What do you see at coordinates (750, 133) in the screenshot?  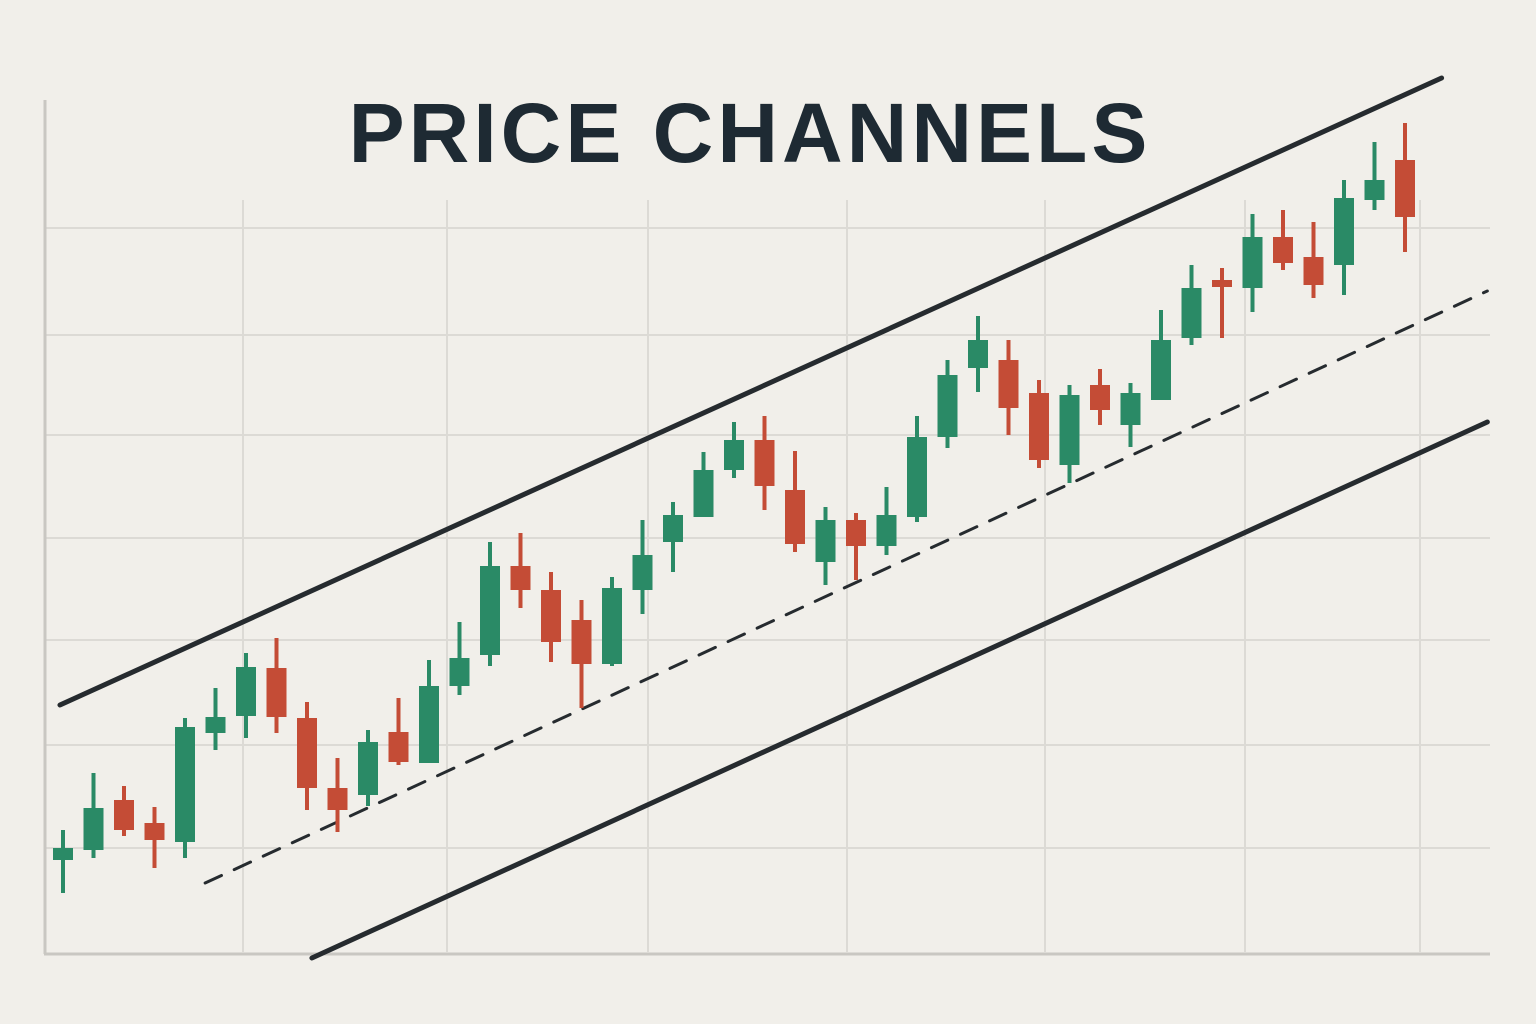 I see `chart-title: PRICE CHANNELS` at bounding box center [750, 133].